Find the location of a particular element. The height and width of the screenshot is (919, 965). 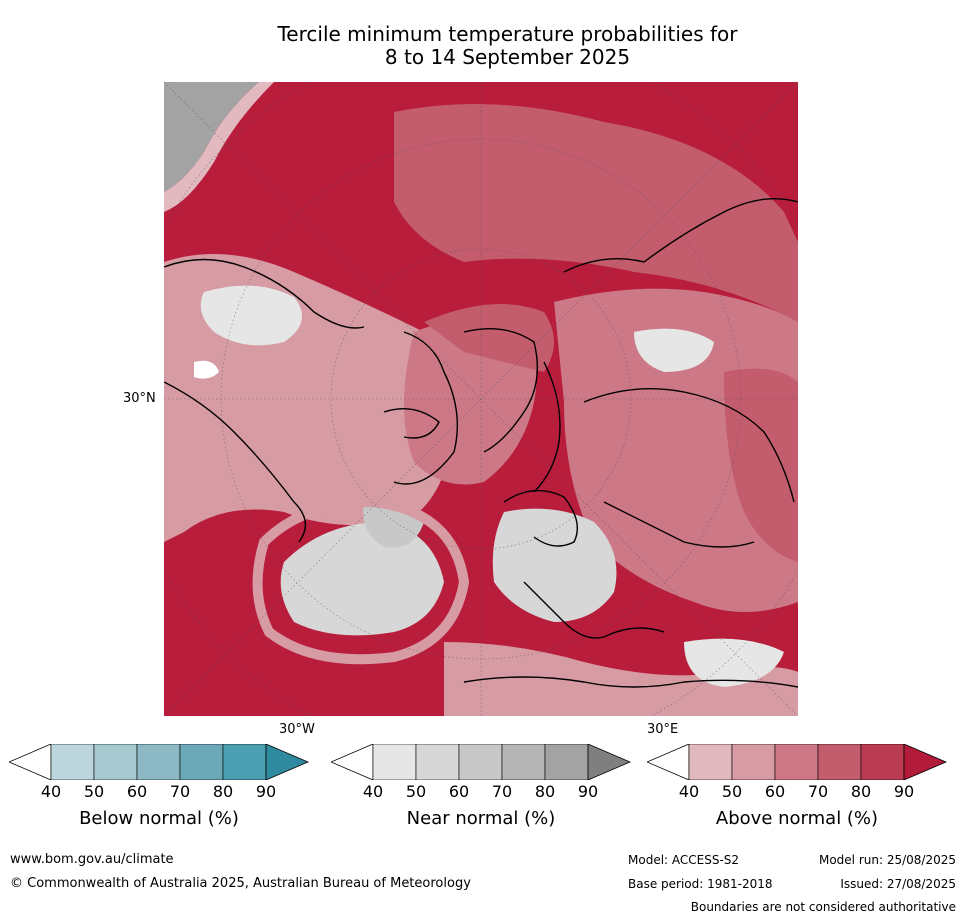

legend-title-below-normal: Below normal (%) is located at coordinates (159, 818).